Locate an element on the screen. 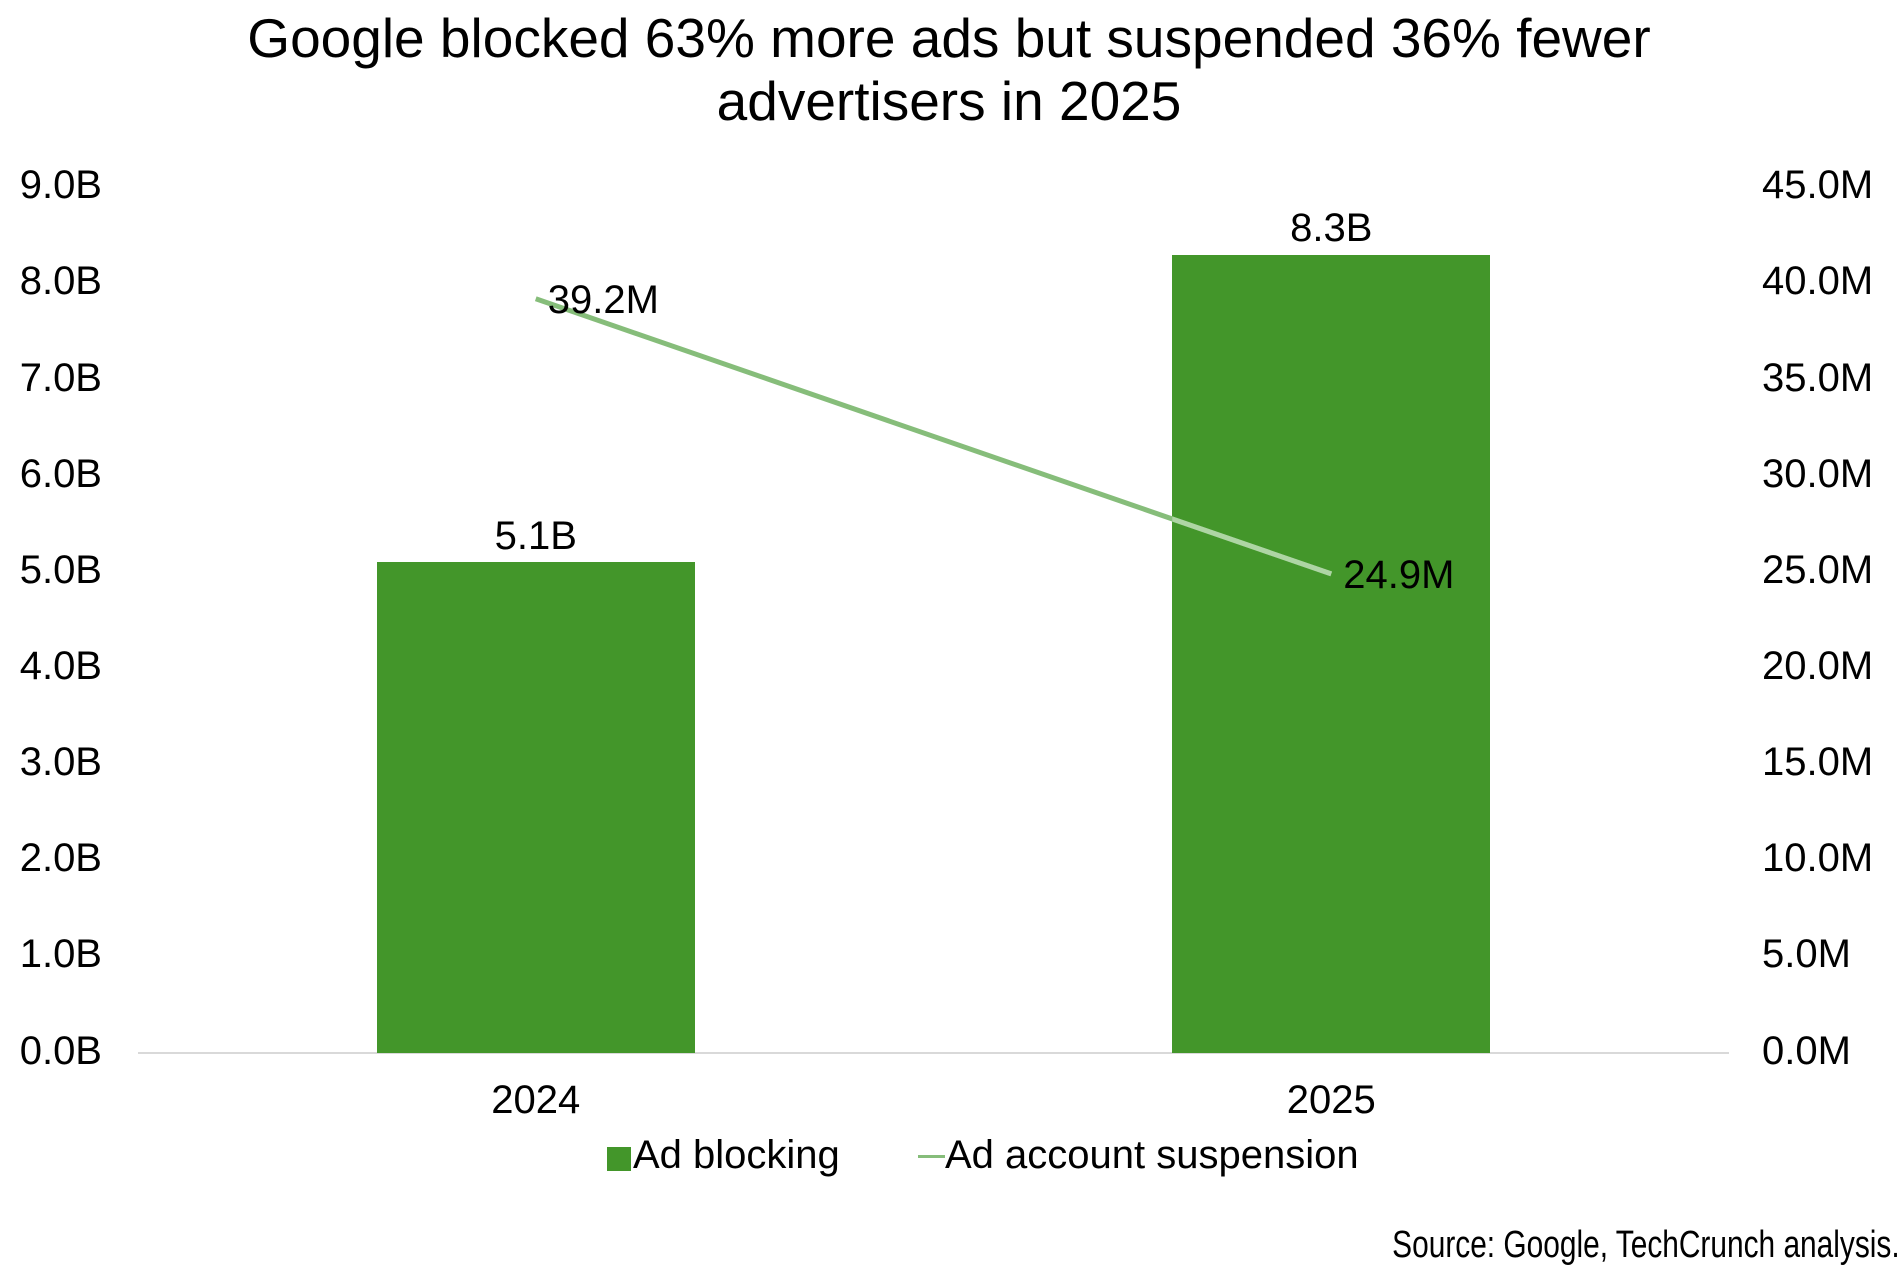 The height and width of the screenshot is (1267, 1904). bar-value-label-2024: 5.1B is located at coordinates (535, 535).